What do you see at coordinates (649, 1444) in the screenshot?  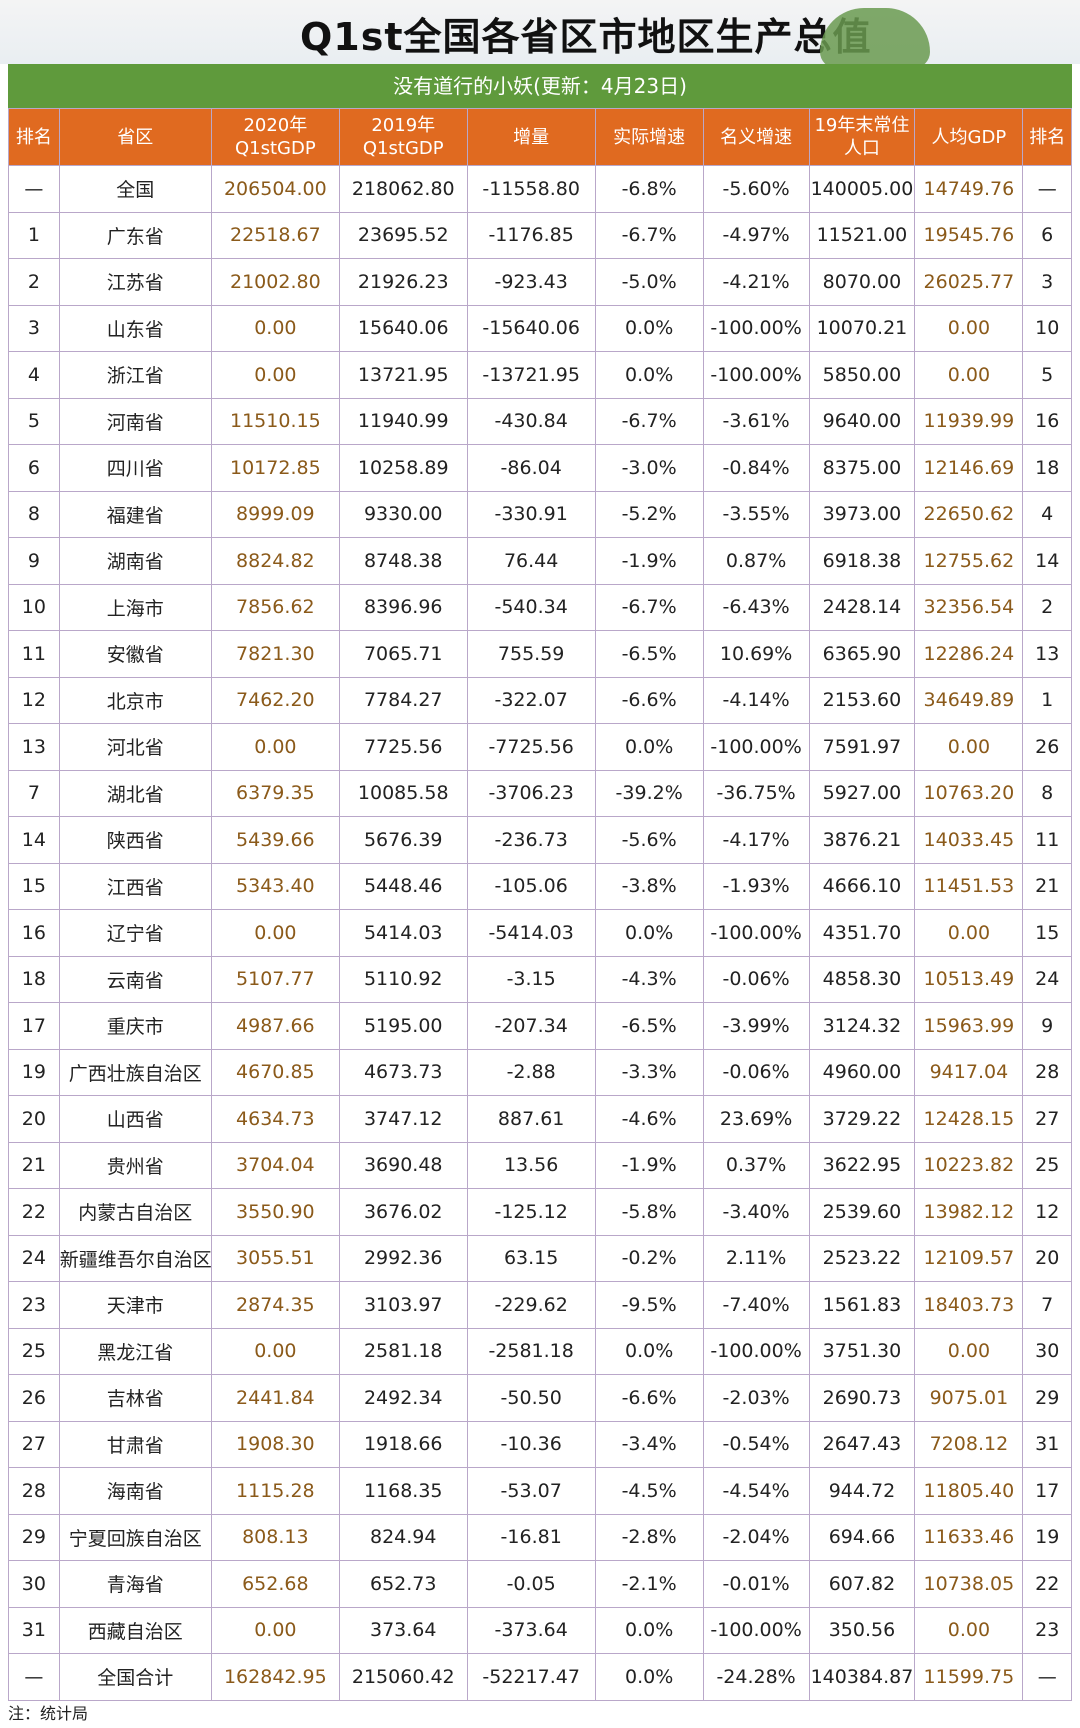 I see `cell-real-growth: -3.4%` at bounding box center [649, 1444].